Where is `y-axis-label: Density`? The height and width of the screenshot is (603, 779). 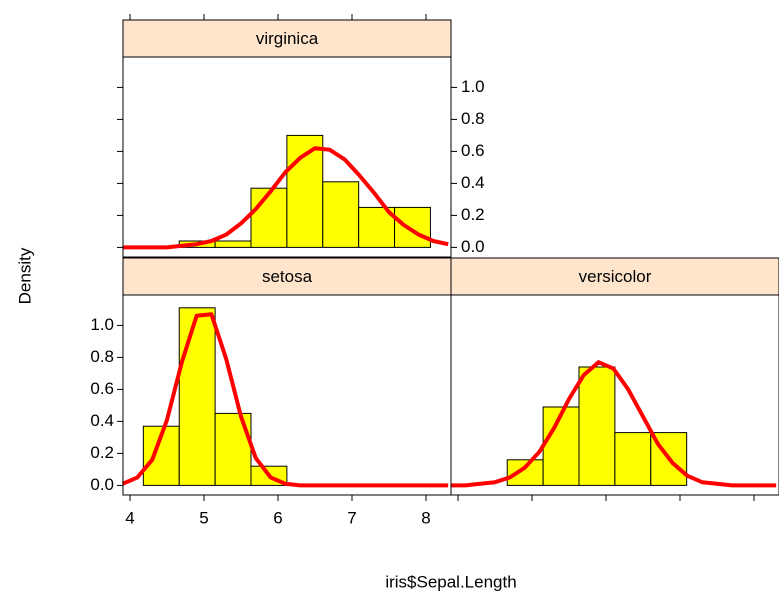 y-axis-label: Density is located at coordinates (24, 275).